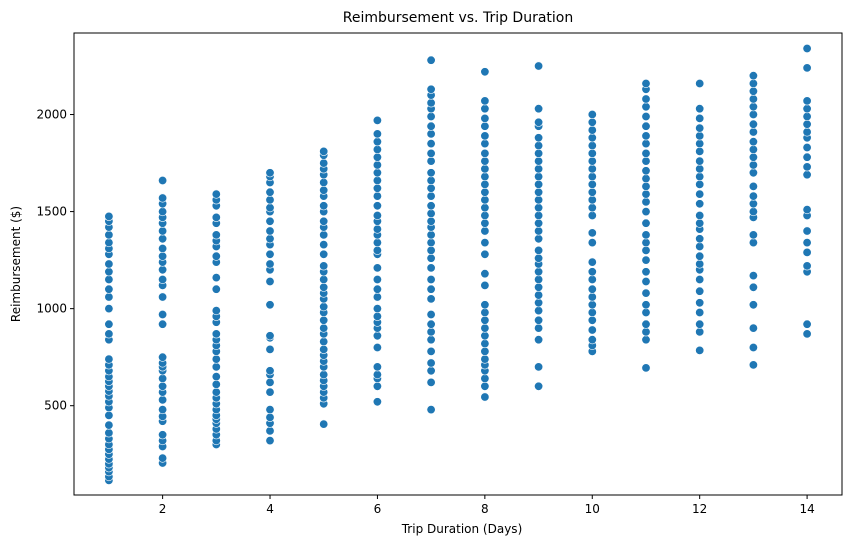 The height and width of the screenshot is (547, 859). I want to click on x-tick-label: 2, so click(163, 509).